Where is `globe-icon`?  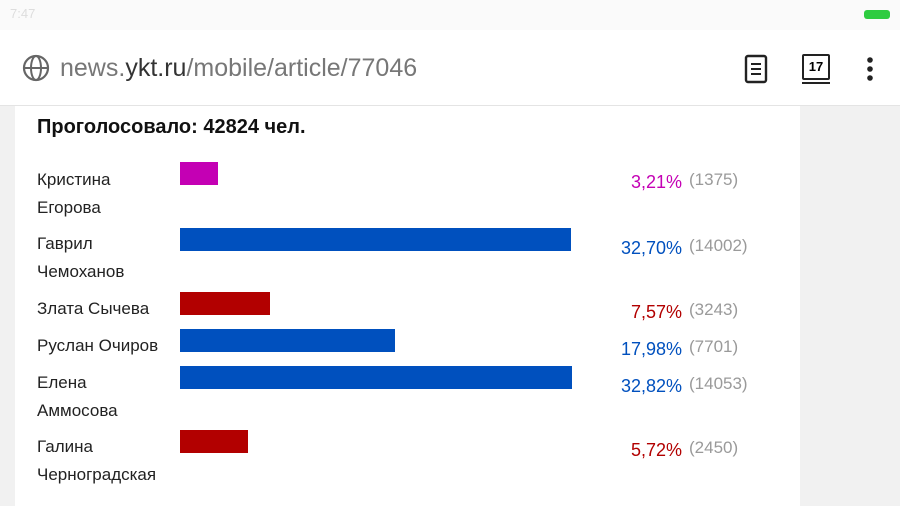
globe-icon is located at coordinates (36, 68).